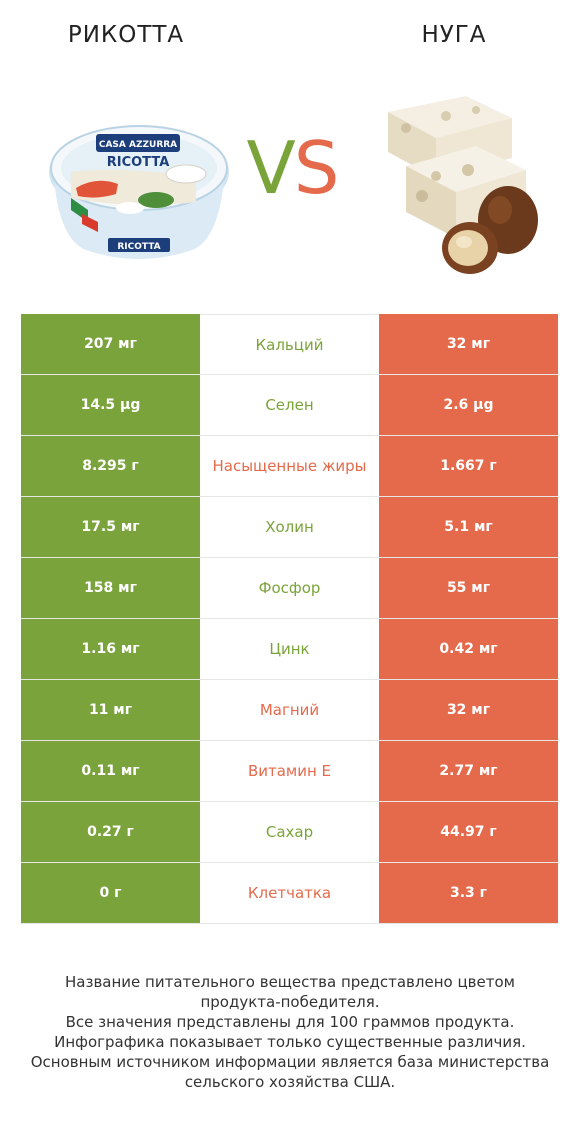  I want to click on nutrient-name: Холин, so click(289, 527).